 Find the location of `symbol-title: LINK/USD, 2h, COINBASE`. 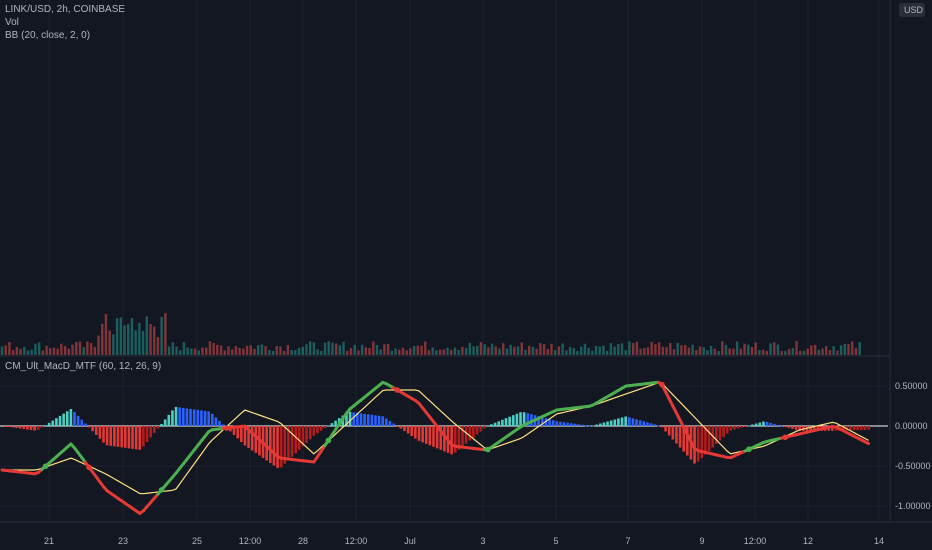

symbol-title: LINK/USD, 2h, COINBASE is located at coordinates (65, 9).